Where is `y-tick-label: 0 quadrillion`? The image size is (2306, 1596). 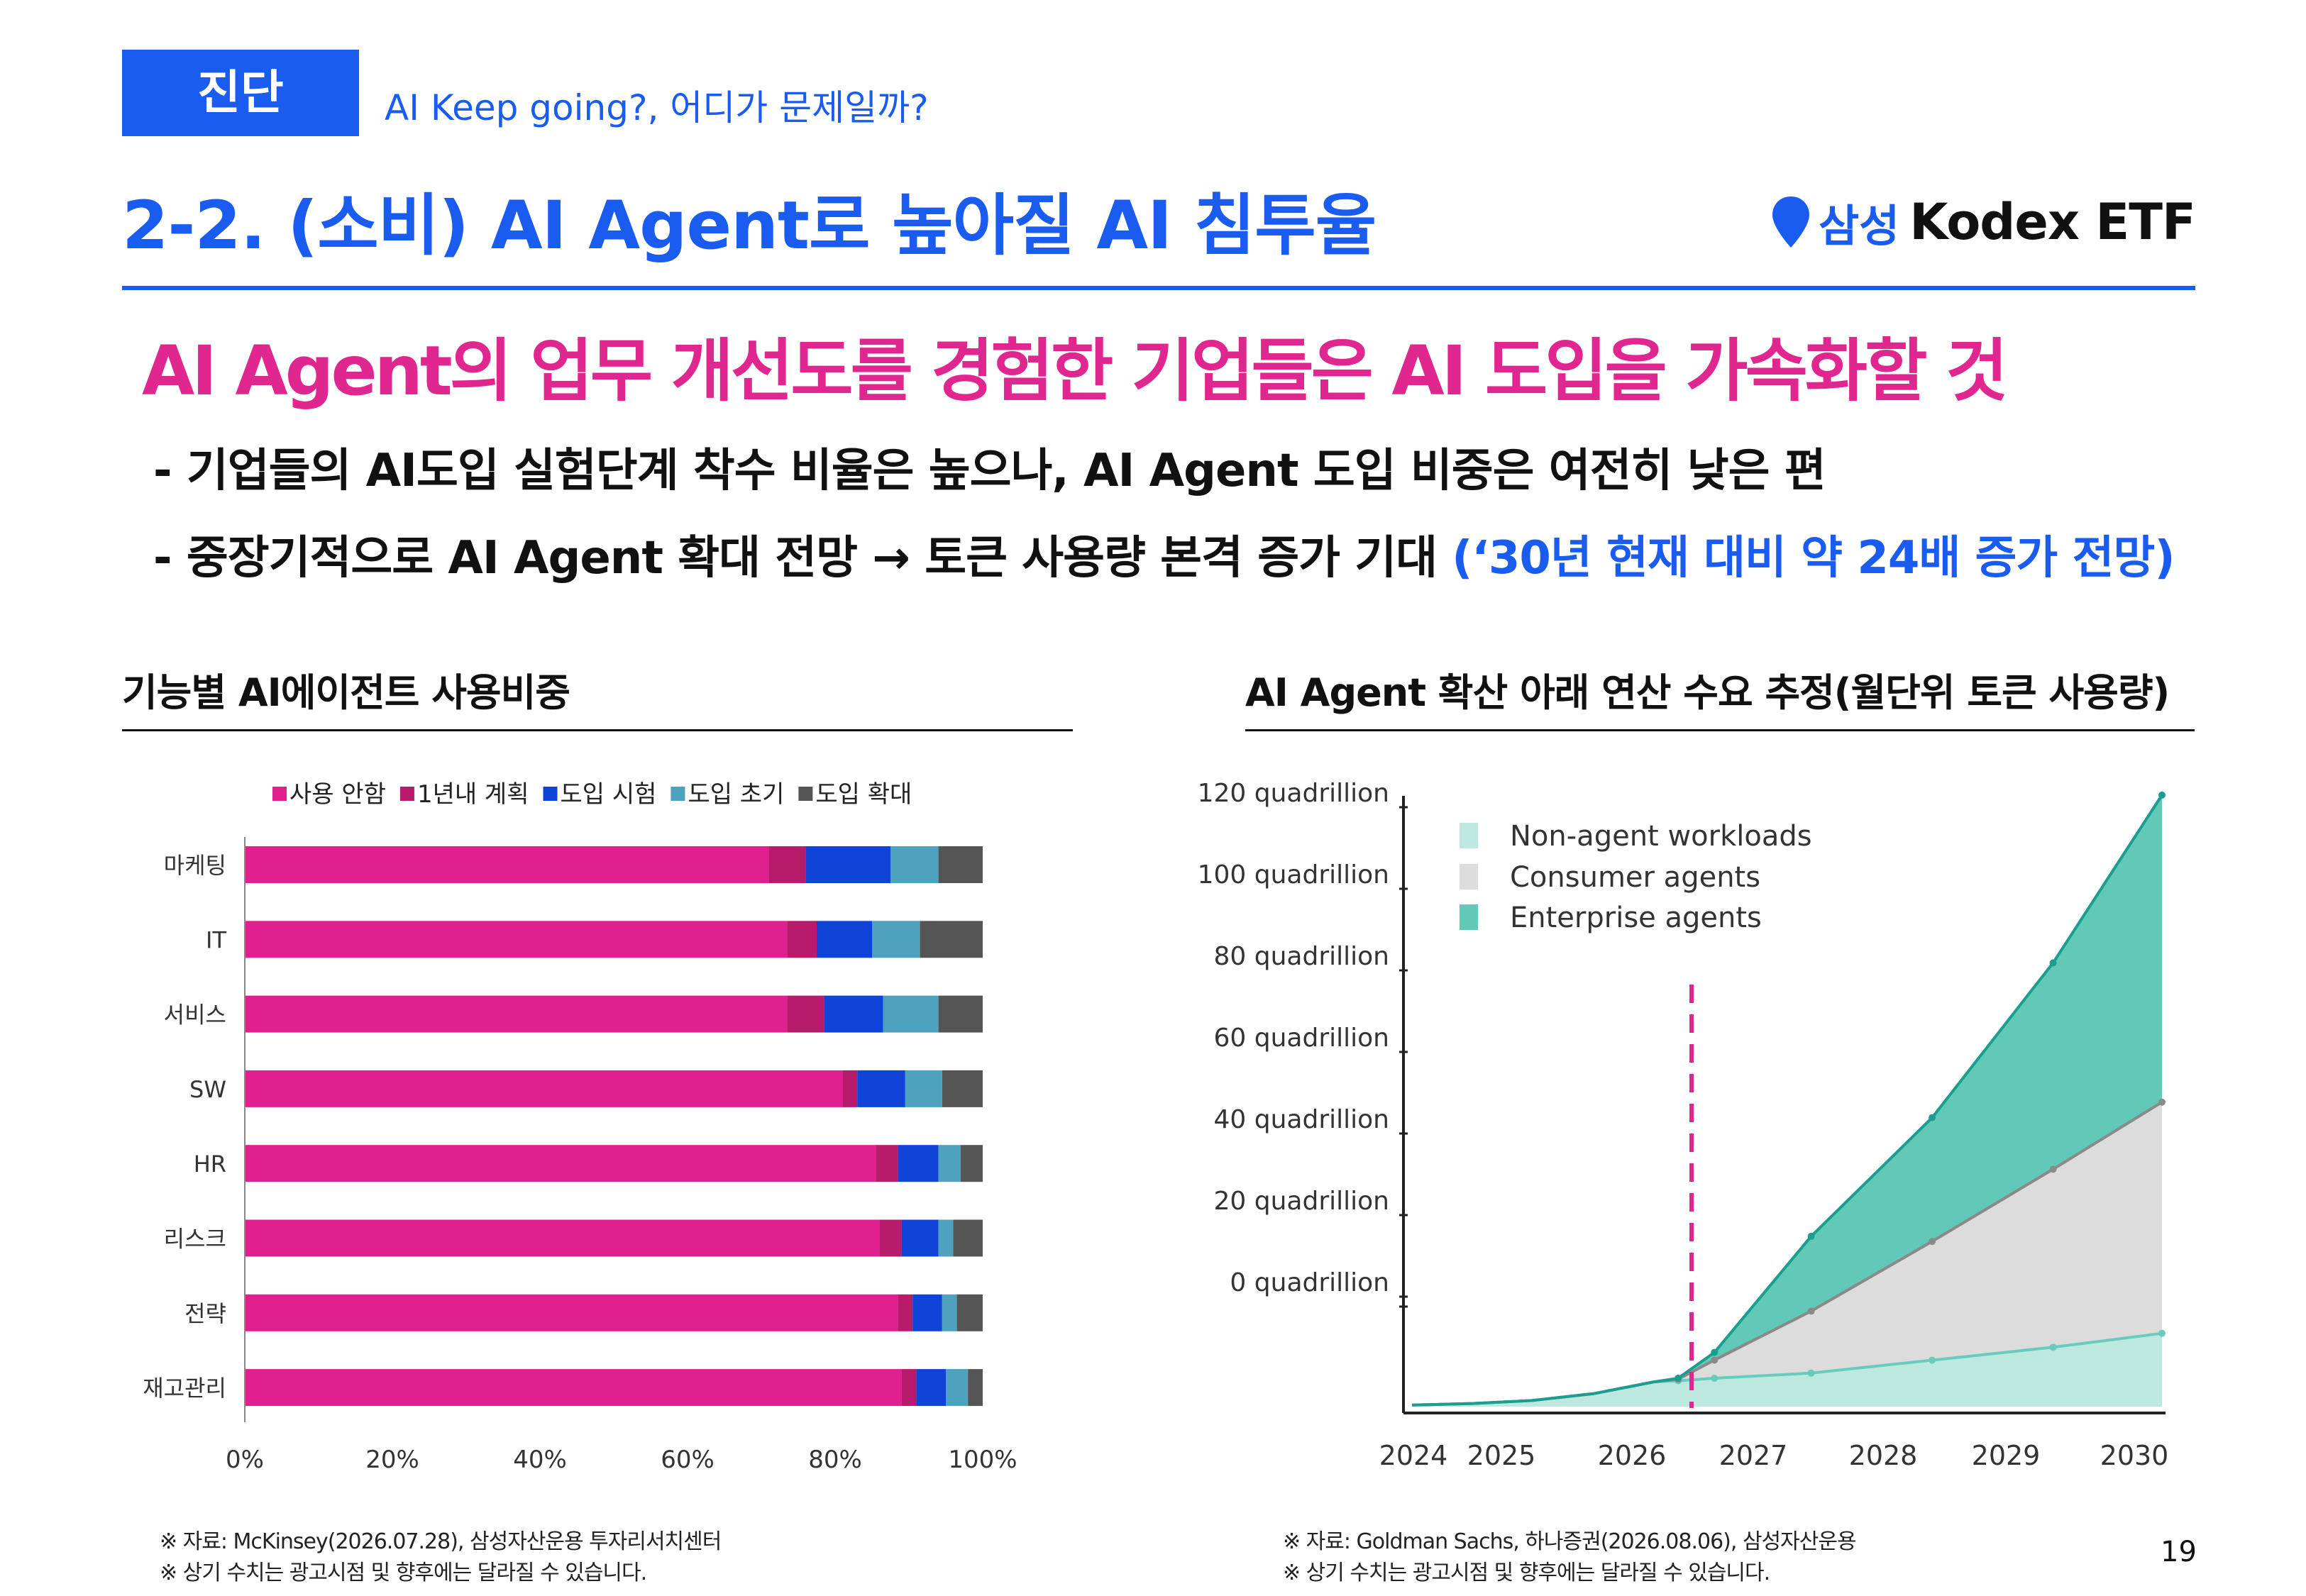
y-tick-label: 0 quadrillion is located at coordinates (1309, 1282).